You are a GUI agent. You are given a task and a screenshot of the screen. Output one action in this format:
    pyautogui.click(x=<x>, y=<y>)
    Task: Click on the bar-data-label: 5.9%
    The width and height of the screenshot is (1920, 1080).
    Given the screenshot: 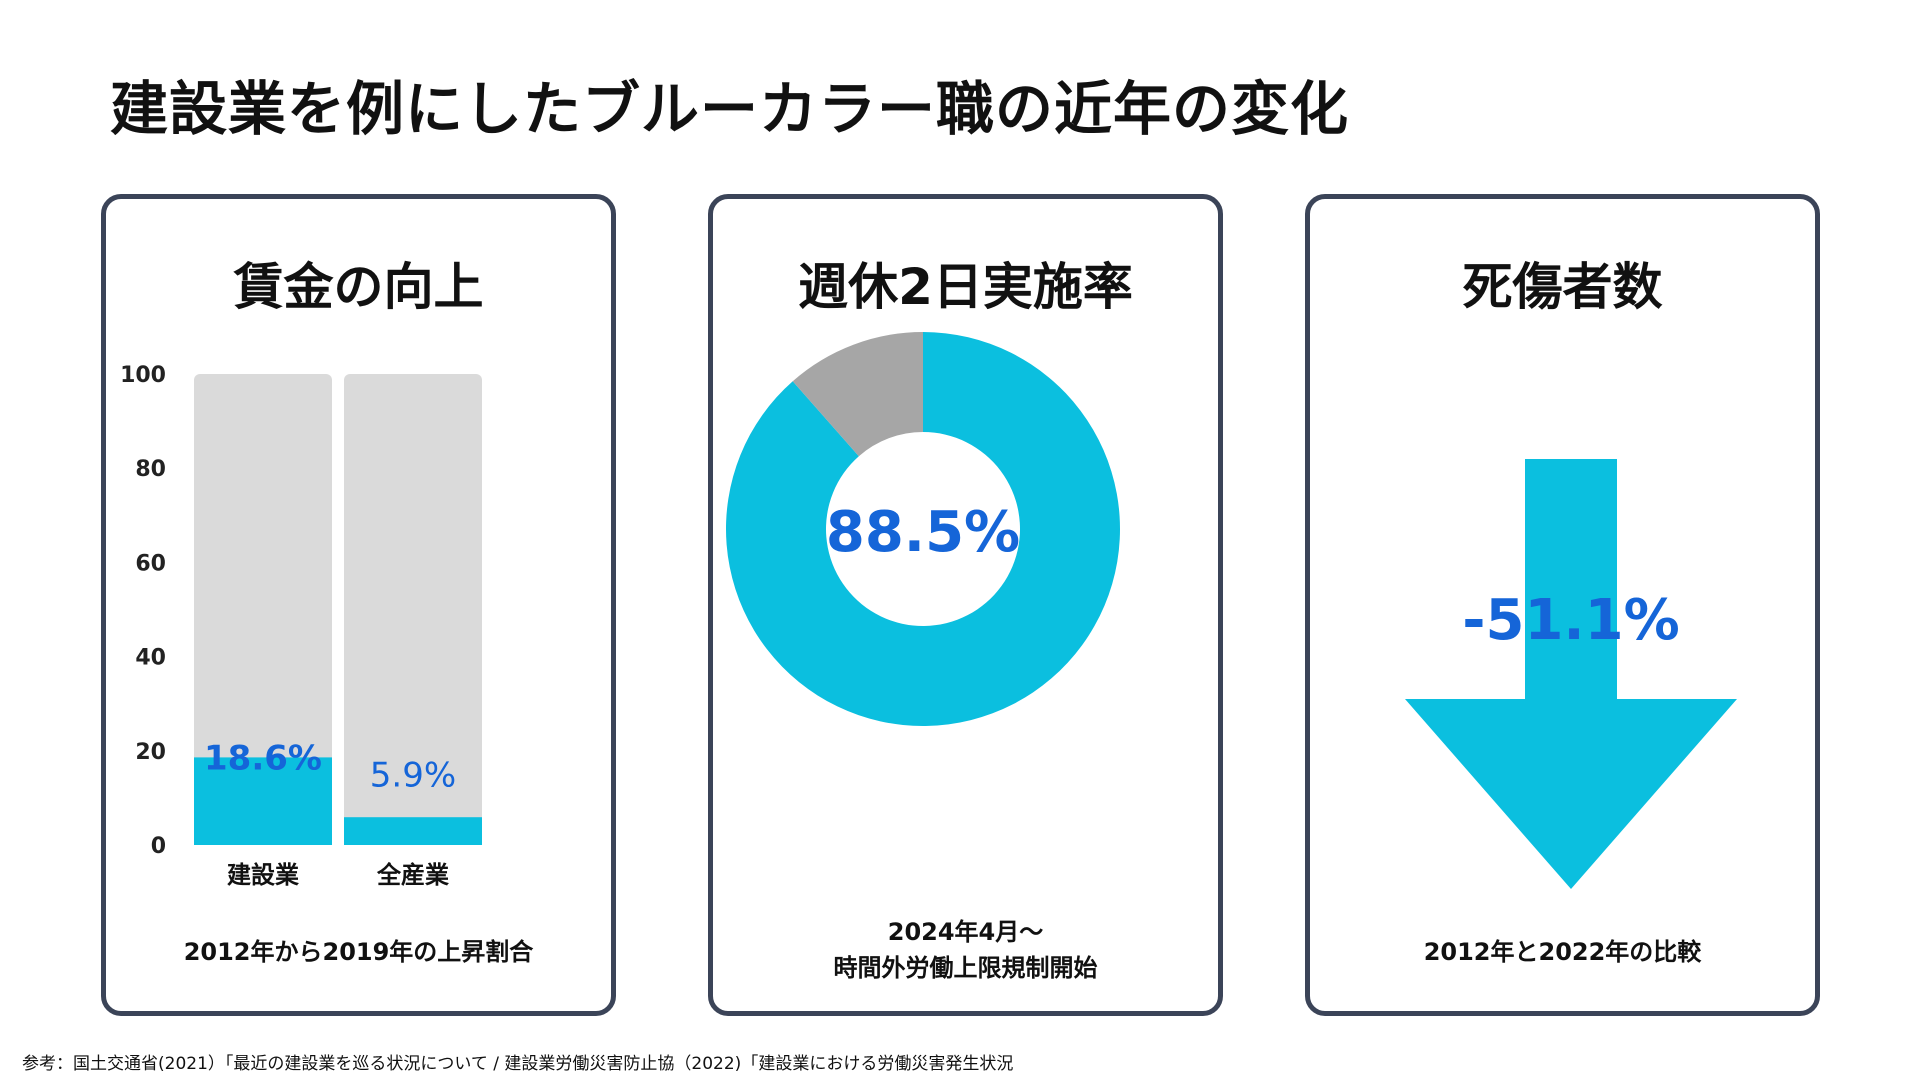 What is the action you would take?
    pyautogui.click(x=413, y=775)
    